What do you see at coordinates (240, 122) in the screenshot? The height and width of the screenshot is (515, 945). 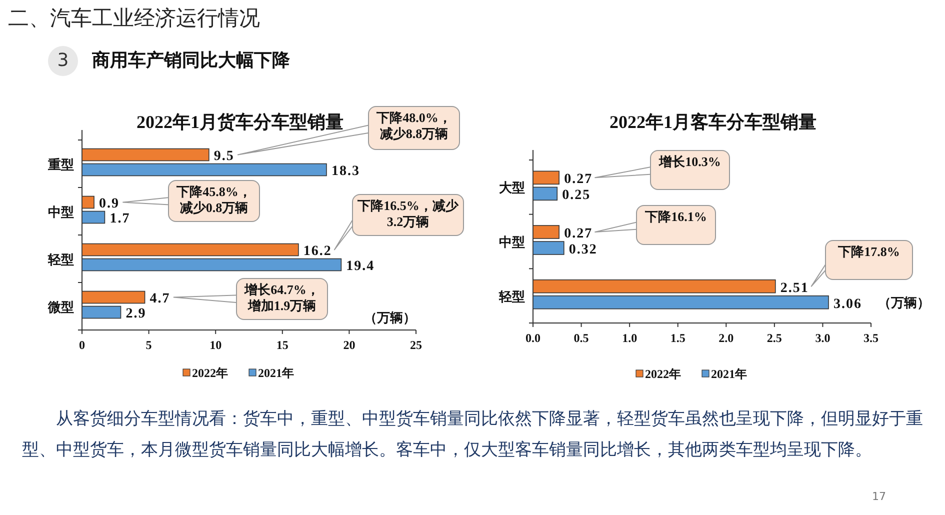 I see `chart-title: 2022年1月货车分车型销量` at bounding box center [240, 122].